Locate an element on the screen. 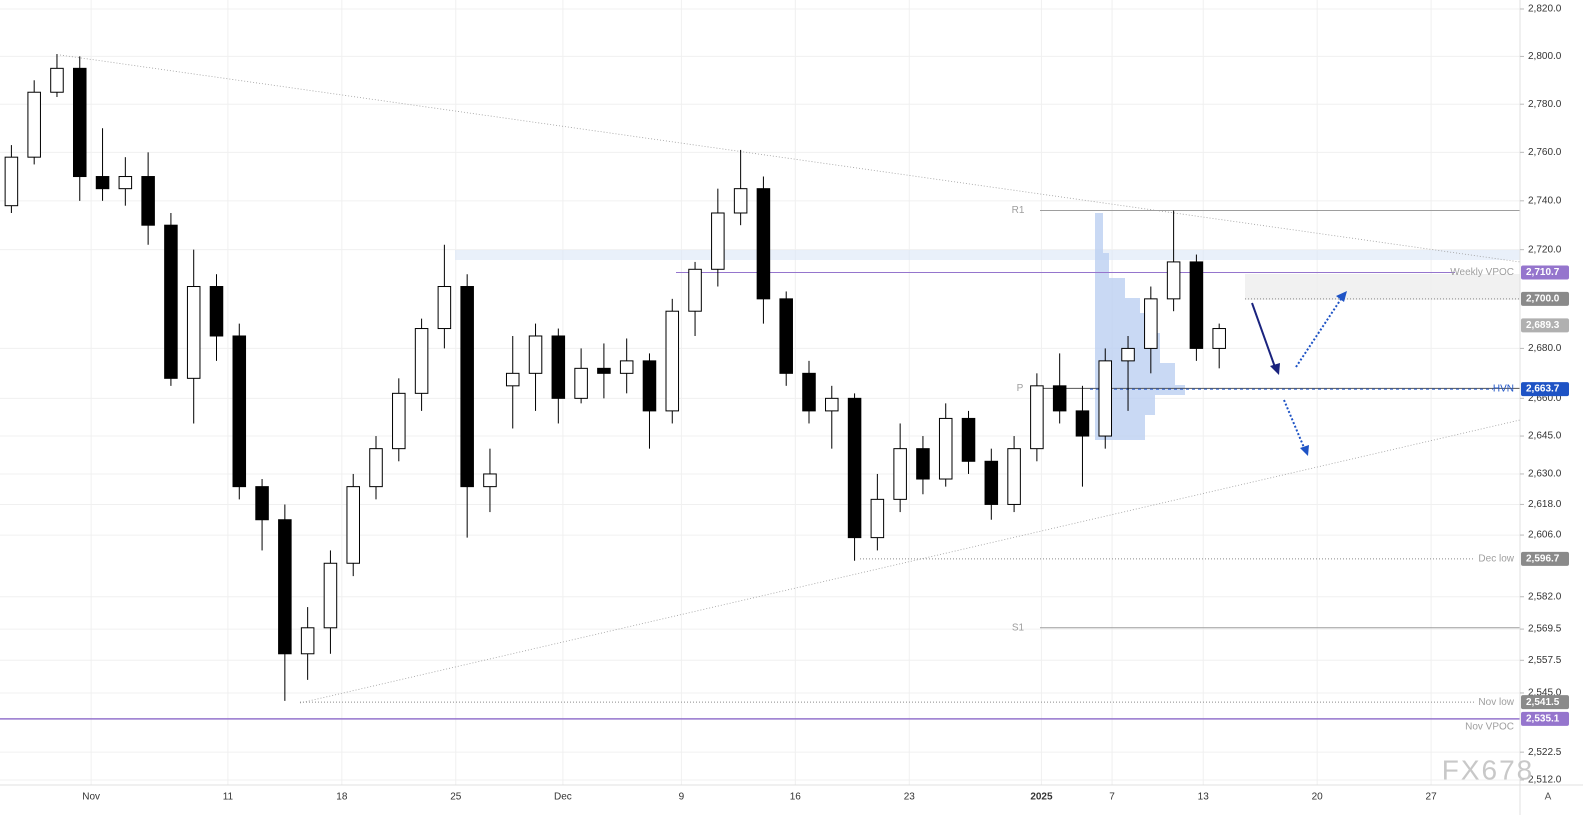 This screenshot has width=1583, height=815. y-tick-label: 2,645.0 is located at coordinates (1545, 436).